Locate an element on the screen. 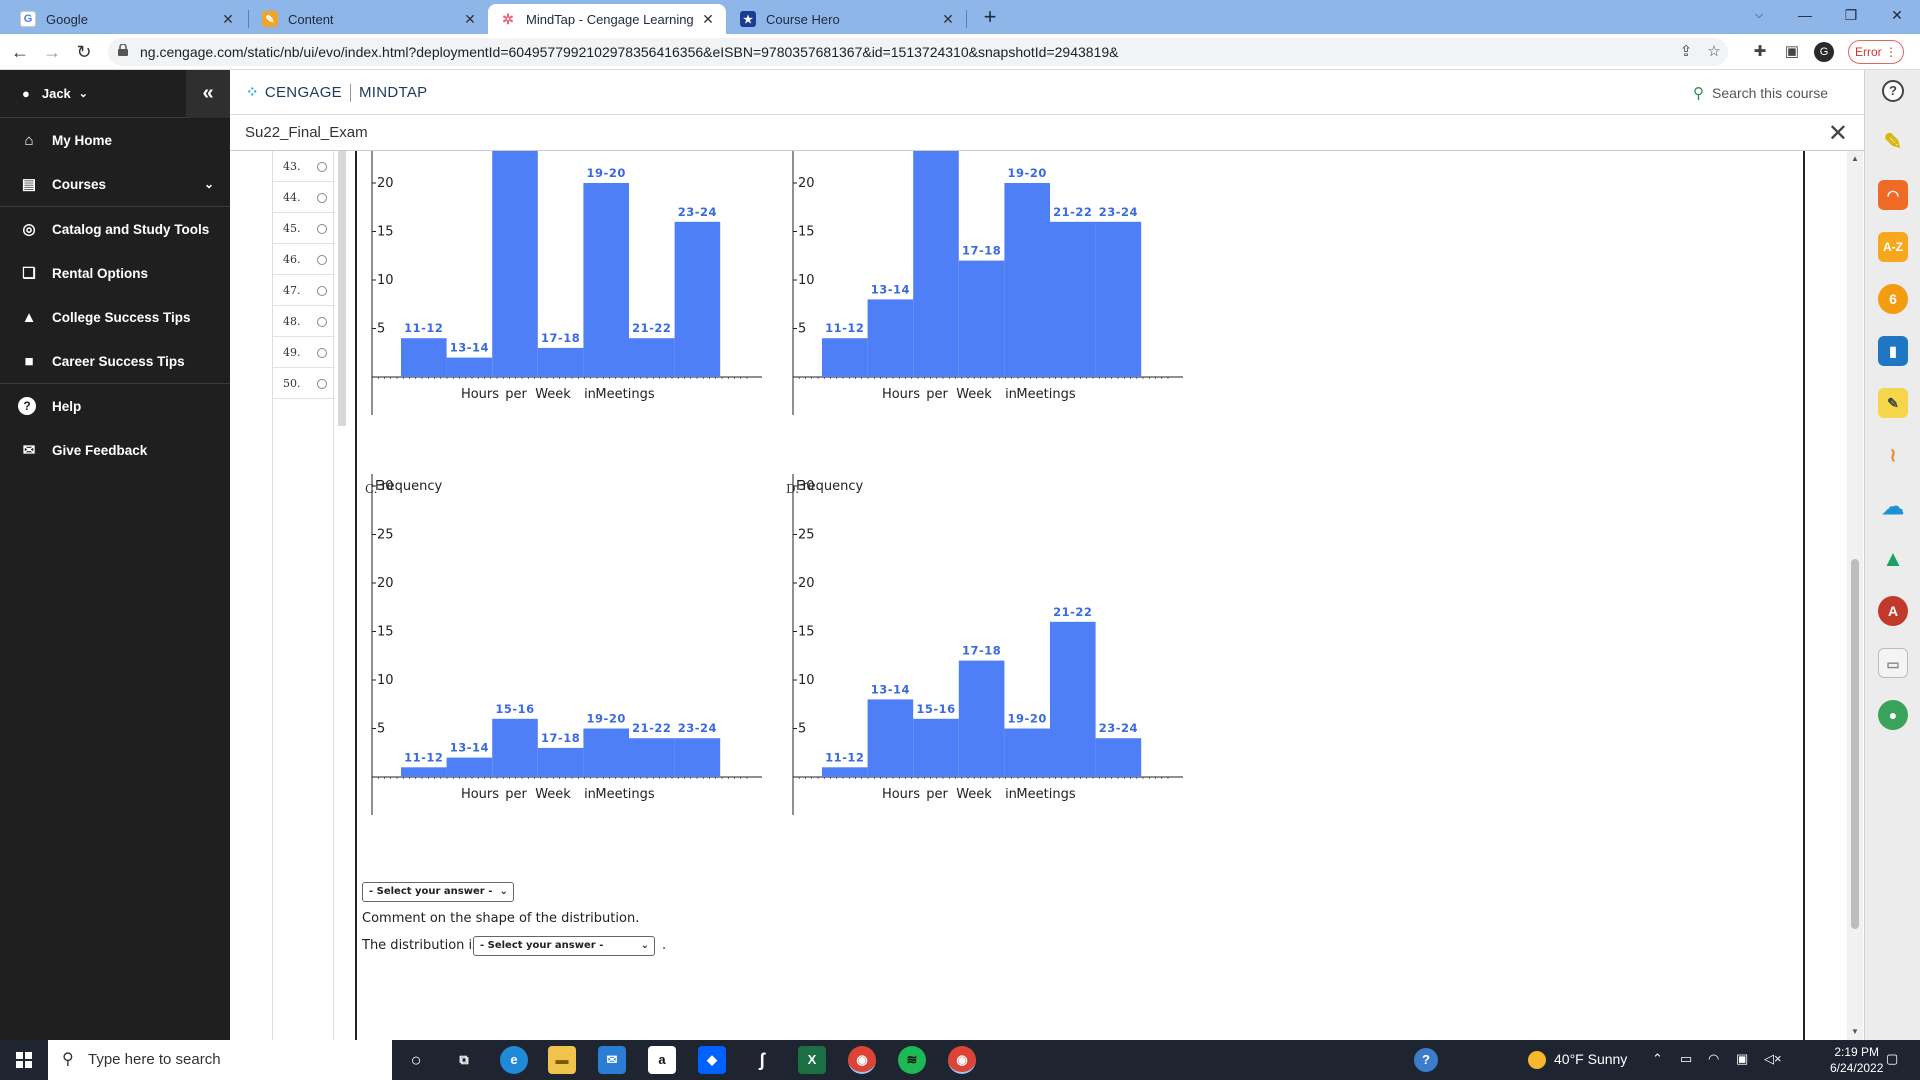  question-row: 47. is located at coordinates (304, 290).